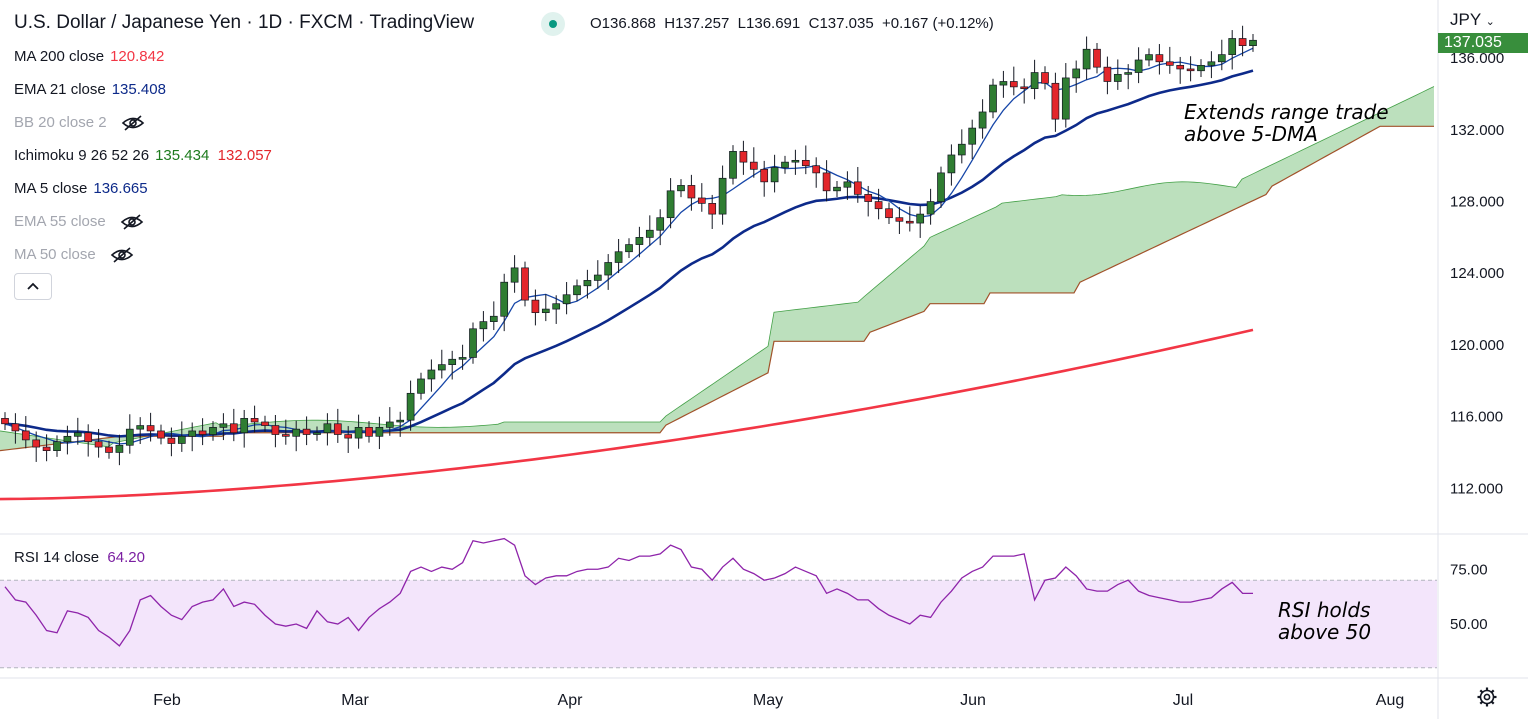 The width and height of the screenshot is (1528, 719). I want to click on legend-ma50: MA 50 close, so click(74, 255).